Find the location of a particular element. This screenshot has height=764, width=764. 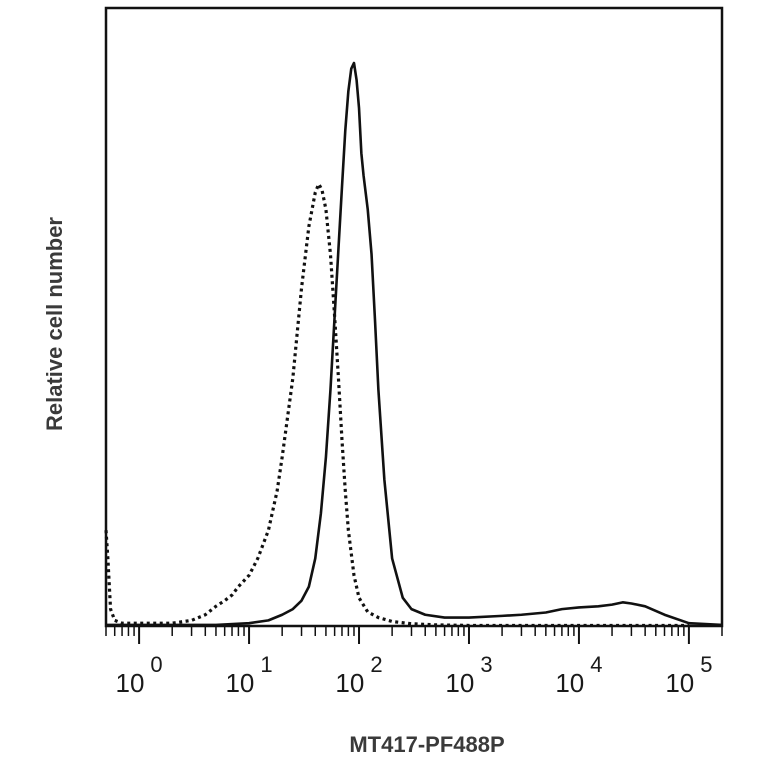

x-tick-label: 10¹ is located at coordinates (248, 675).